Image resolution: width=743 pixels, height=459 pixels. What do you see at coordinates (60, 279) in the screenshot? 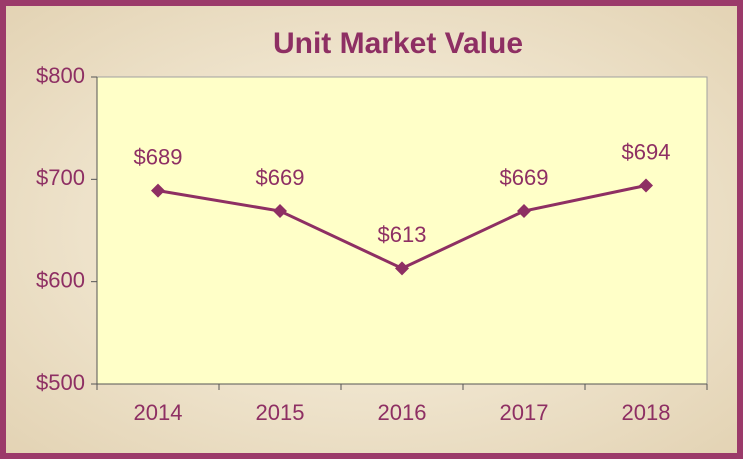
I see `y-tick-label: $600` at bounding box center [60, 279].